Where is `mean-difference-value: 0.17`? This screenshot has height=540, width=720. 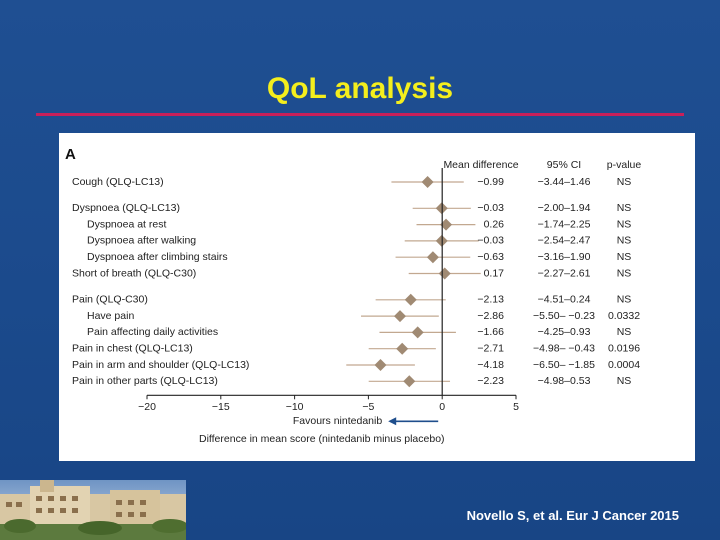 mean-difference-value: 0.17 is located at coordinates (494, 273).